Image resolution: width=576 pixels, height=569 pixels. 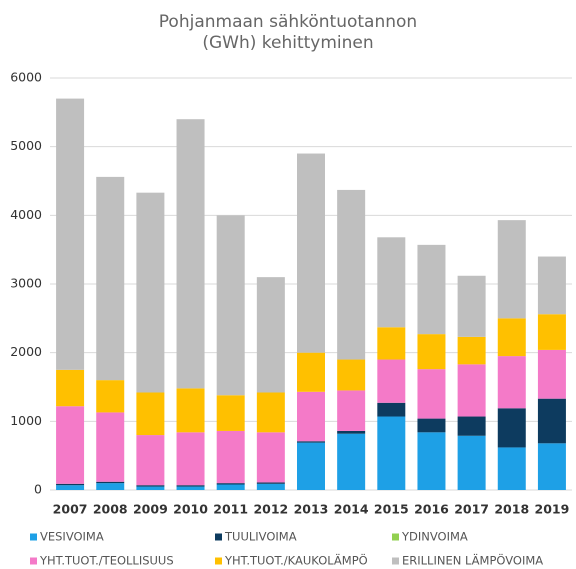 What do you see at coordinates (26, 214) in the screenshot?
I see `y-tick-label: 4000` at bounding box center [26, 214].